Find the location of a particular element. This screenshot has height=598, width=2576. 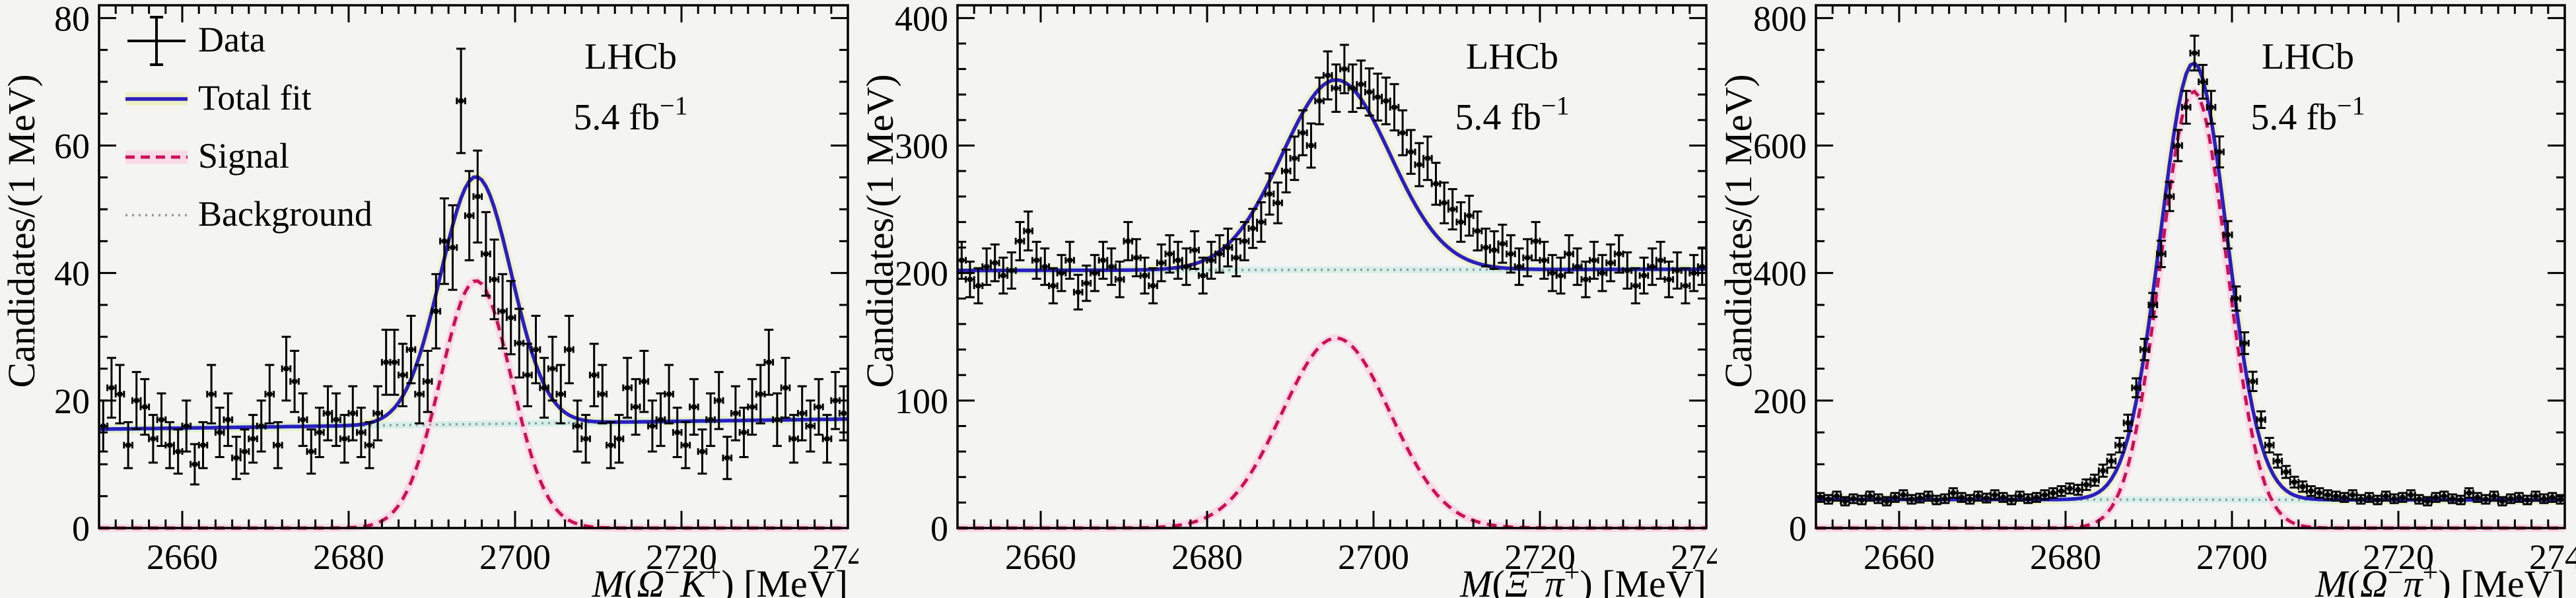

y-tick-label: 200 is located at coordinates (922, 274).